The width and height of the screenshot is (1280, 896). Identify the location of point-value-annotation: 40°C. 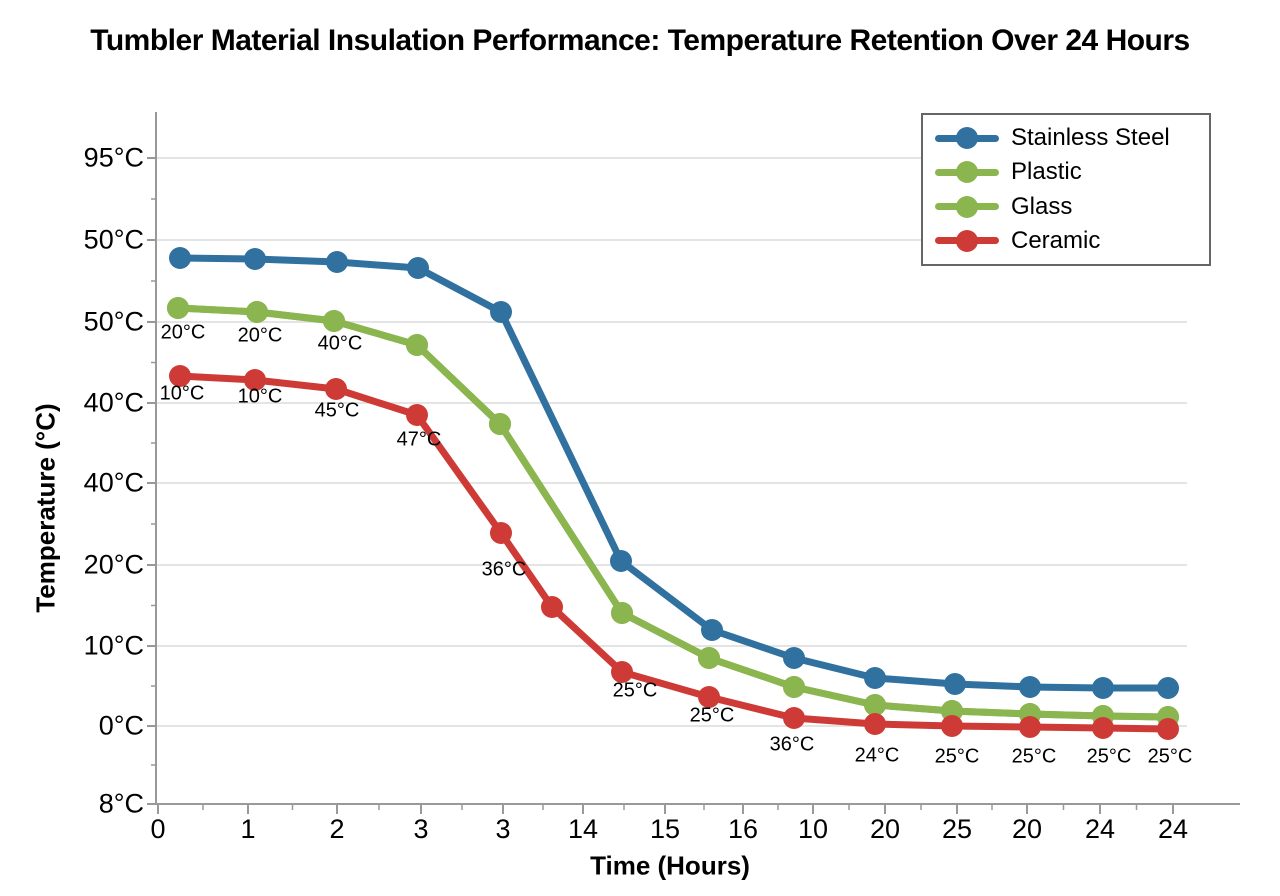
(340, 343).